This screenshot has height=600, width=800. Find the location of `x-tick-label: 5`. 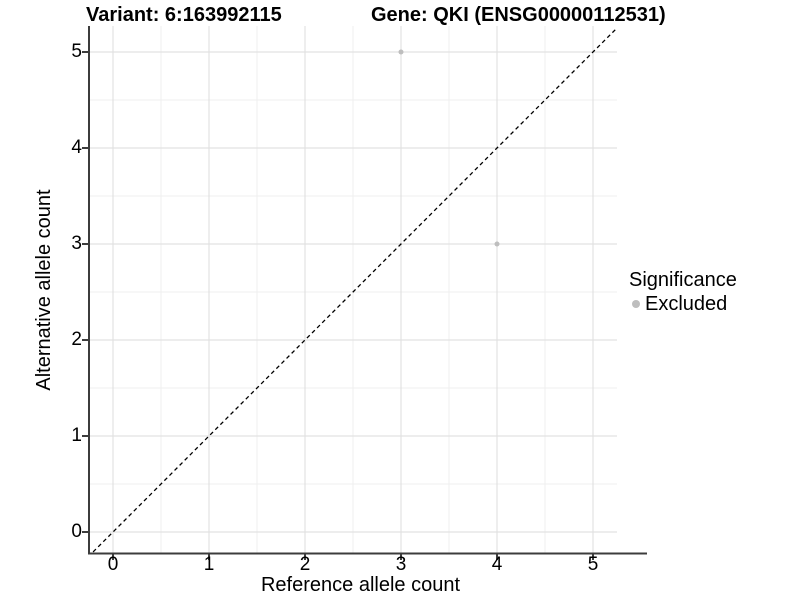

x-tick-label: 5 is located at coordinates (593, 564).